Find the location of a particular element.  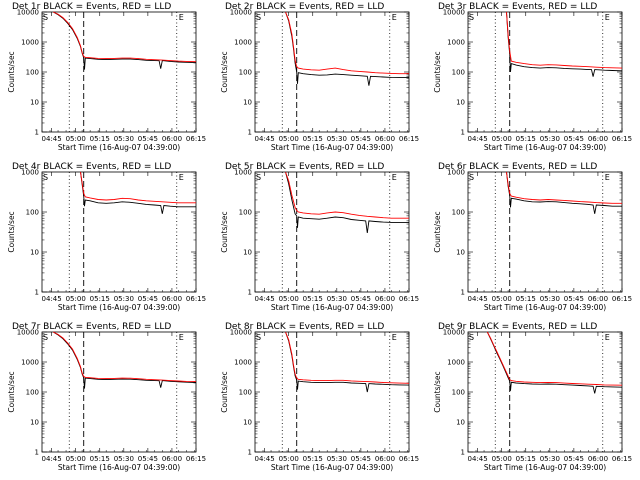

panel-title: Det 2r BLACK = Events, RED = LLD is located at coordinates (304, 7).